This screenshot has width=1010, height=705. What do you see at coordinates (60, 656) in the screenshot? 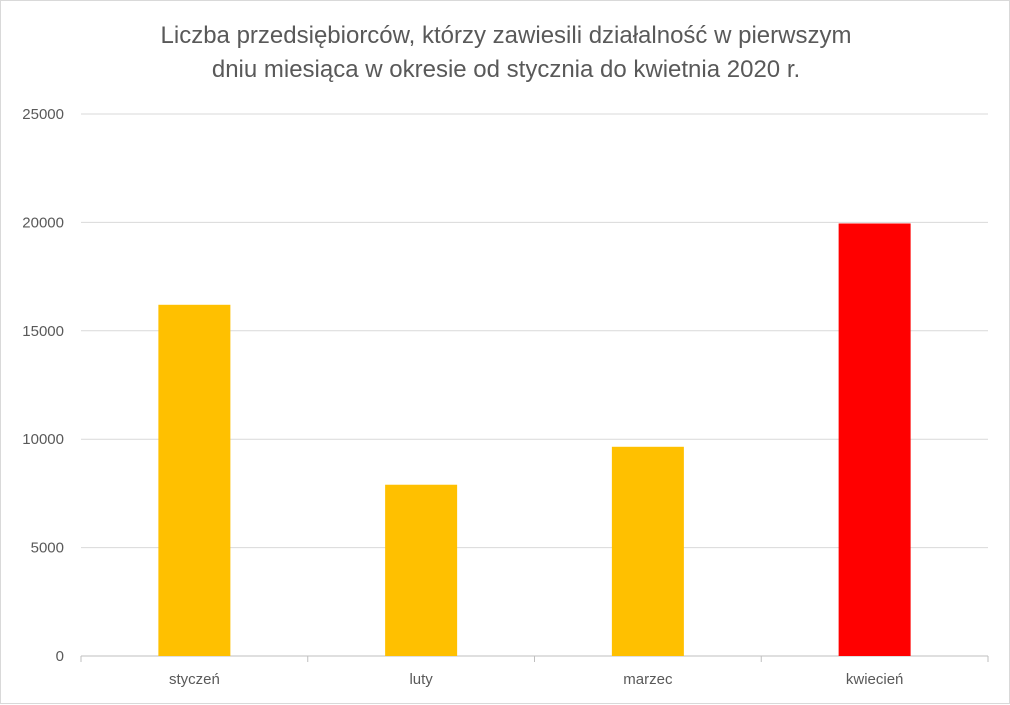
I see `y-tick-label: 0` at bounding box center [60, 656].